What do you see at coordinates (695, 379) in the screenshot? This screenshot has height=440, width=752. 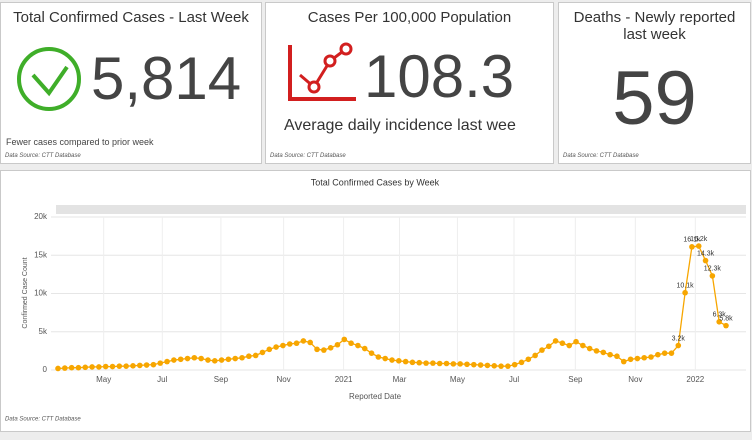 I see `x-tick-label: 2022` at bounding box center [695, 379].